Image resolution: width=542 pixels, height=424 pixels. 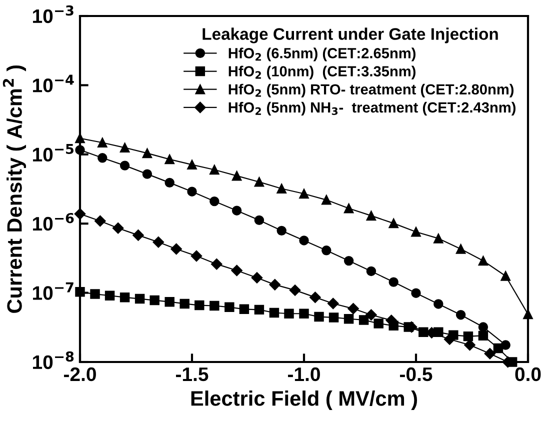 What do you see at coordinates (322, 73) in the screenshot?
I see `legend-label: HfO$_{2}$ (10nm) (CET:3.35nm)` at bounding box center [322, 73].